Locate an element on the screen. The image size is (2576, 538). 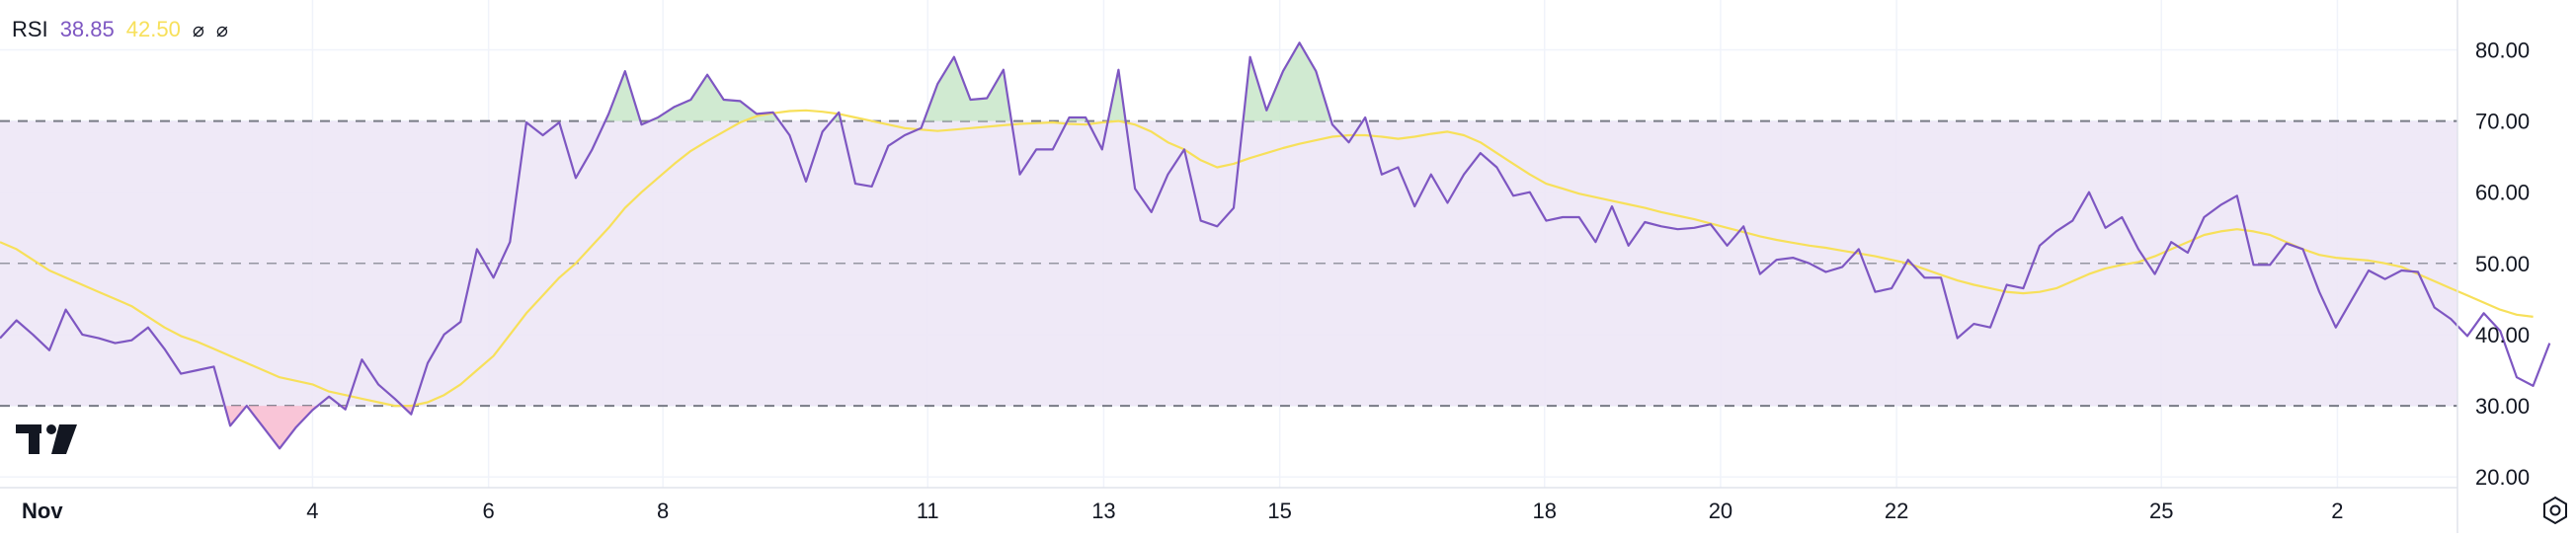
x-tick-label: 25 is located at coordinates (2161, 511).